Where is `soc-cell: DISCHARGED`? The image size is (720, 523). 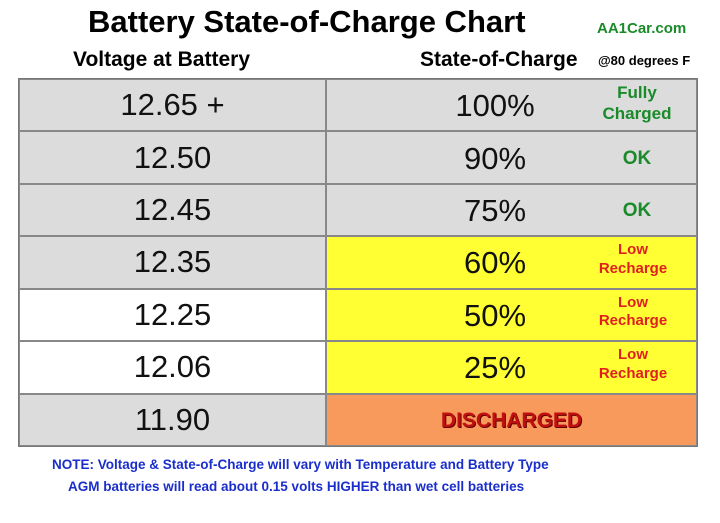 soc-cell: DISCHARGED is located at coordinates (511, 419).